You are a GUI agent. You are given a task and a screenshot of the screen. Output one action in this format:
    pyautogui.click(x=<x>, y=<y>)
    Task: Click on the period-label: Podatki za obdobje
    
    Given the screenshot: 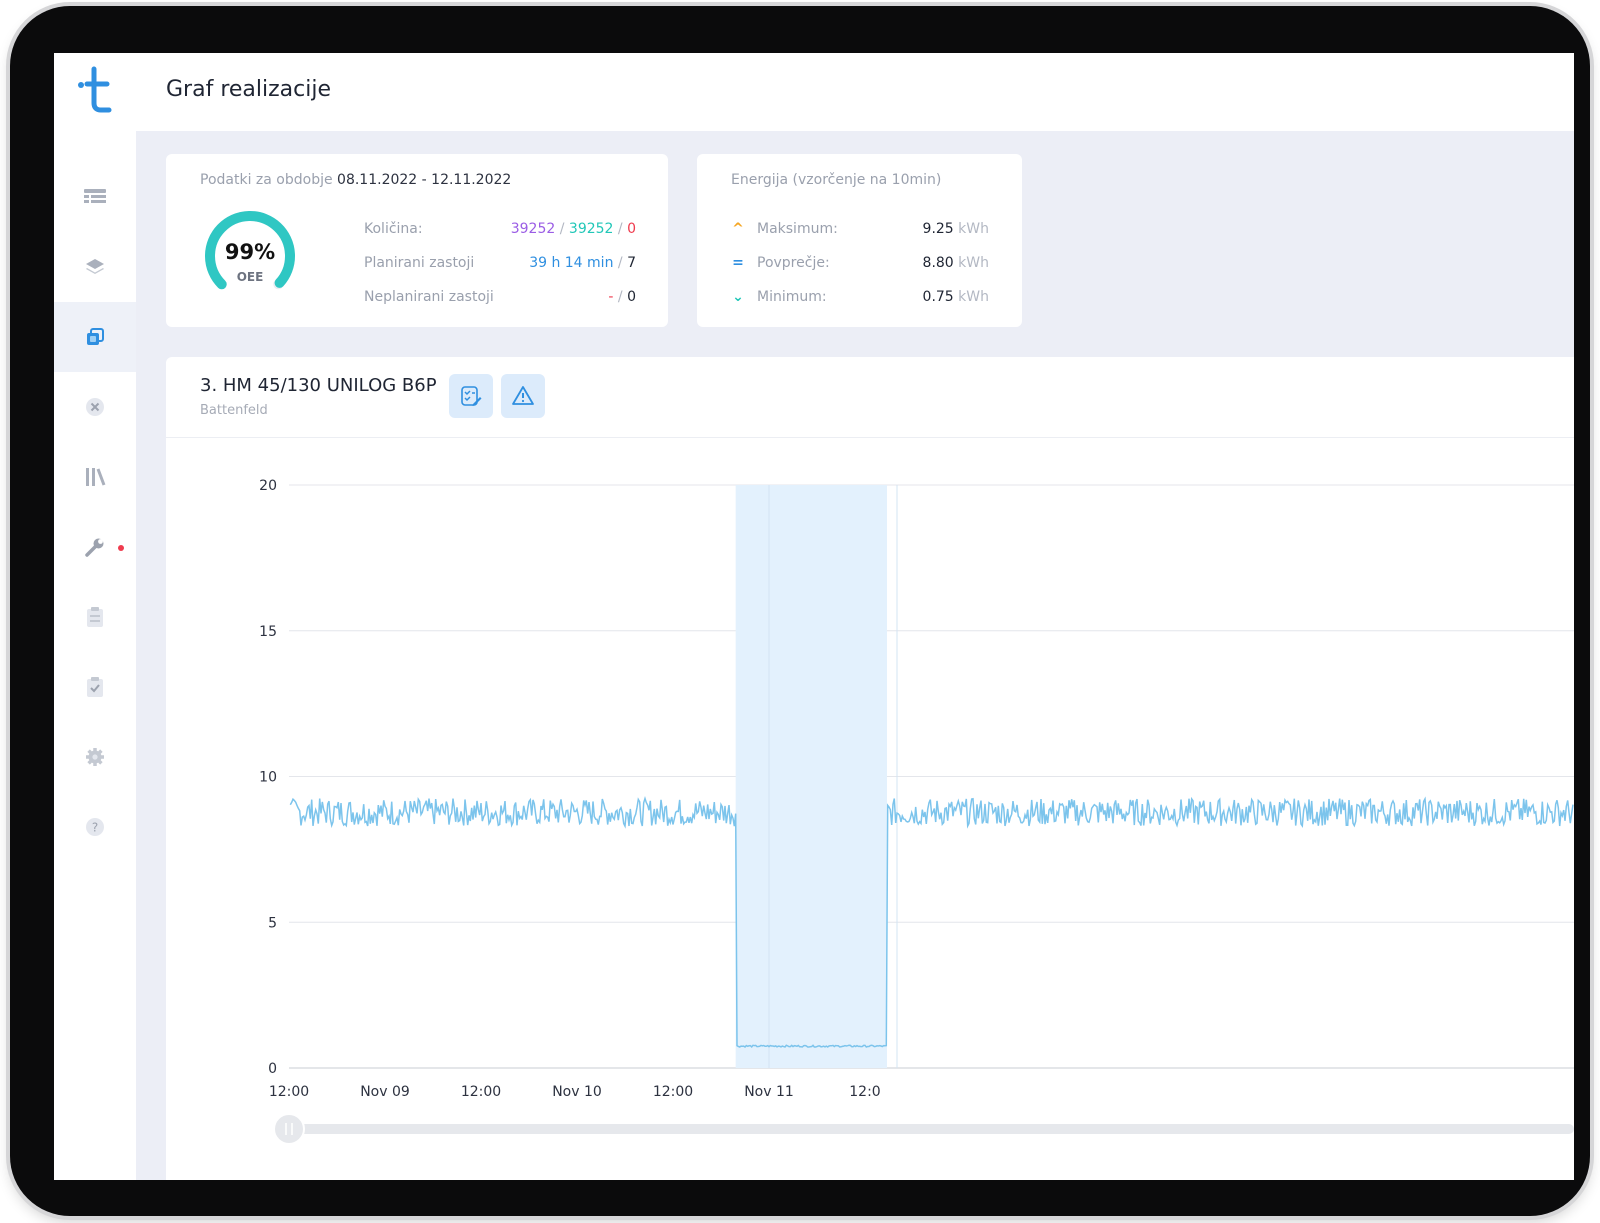 What is the action you would take?
    pyautogui.click(x=266, y=180)
    